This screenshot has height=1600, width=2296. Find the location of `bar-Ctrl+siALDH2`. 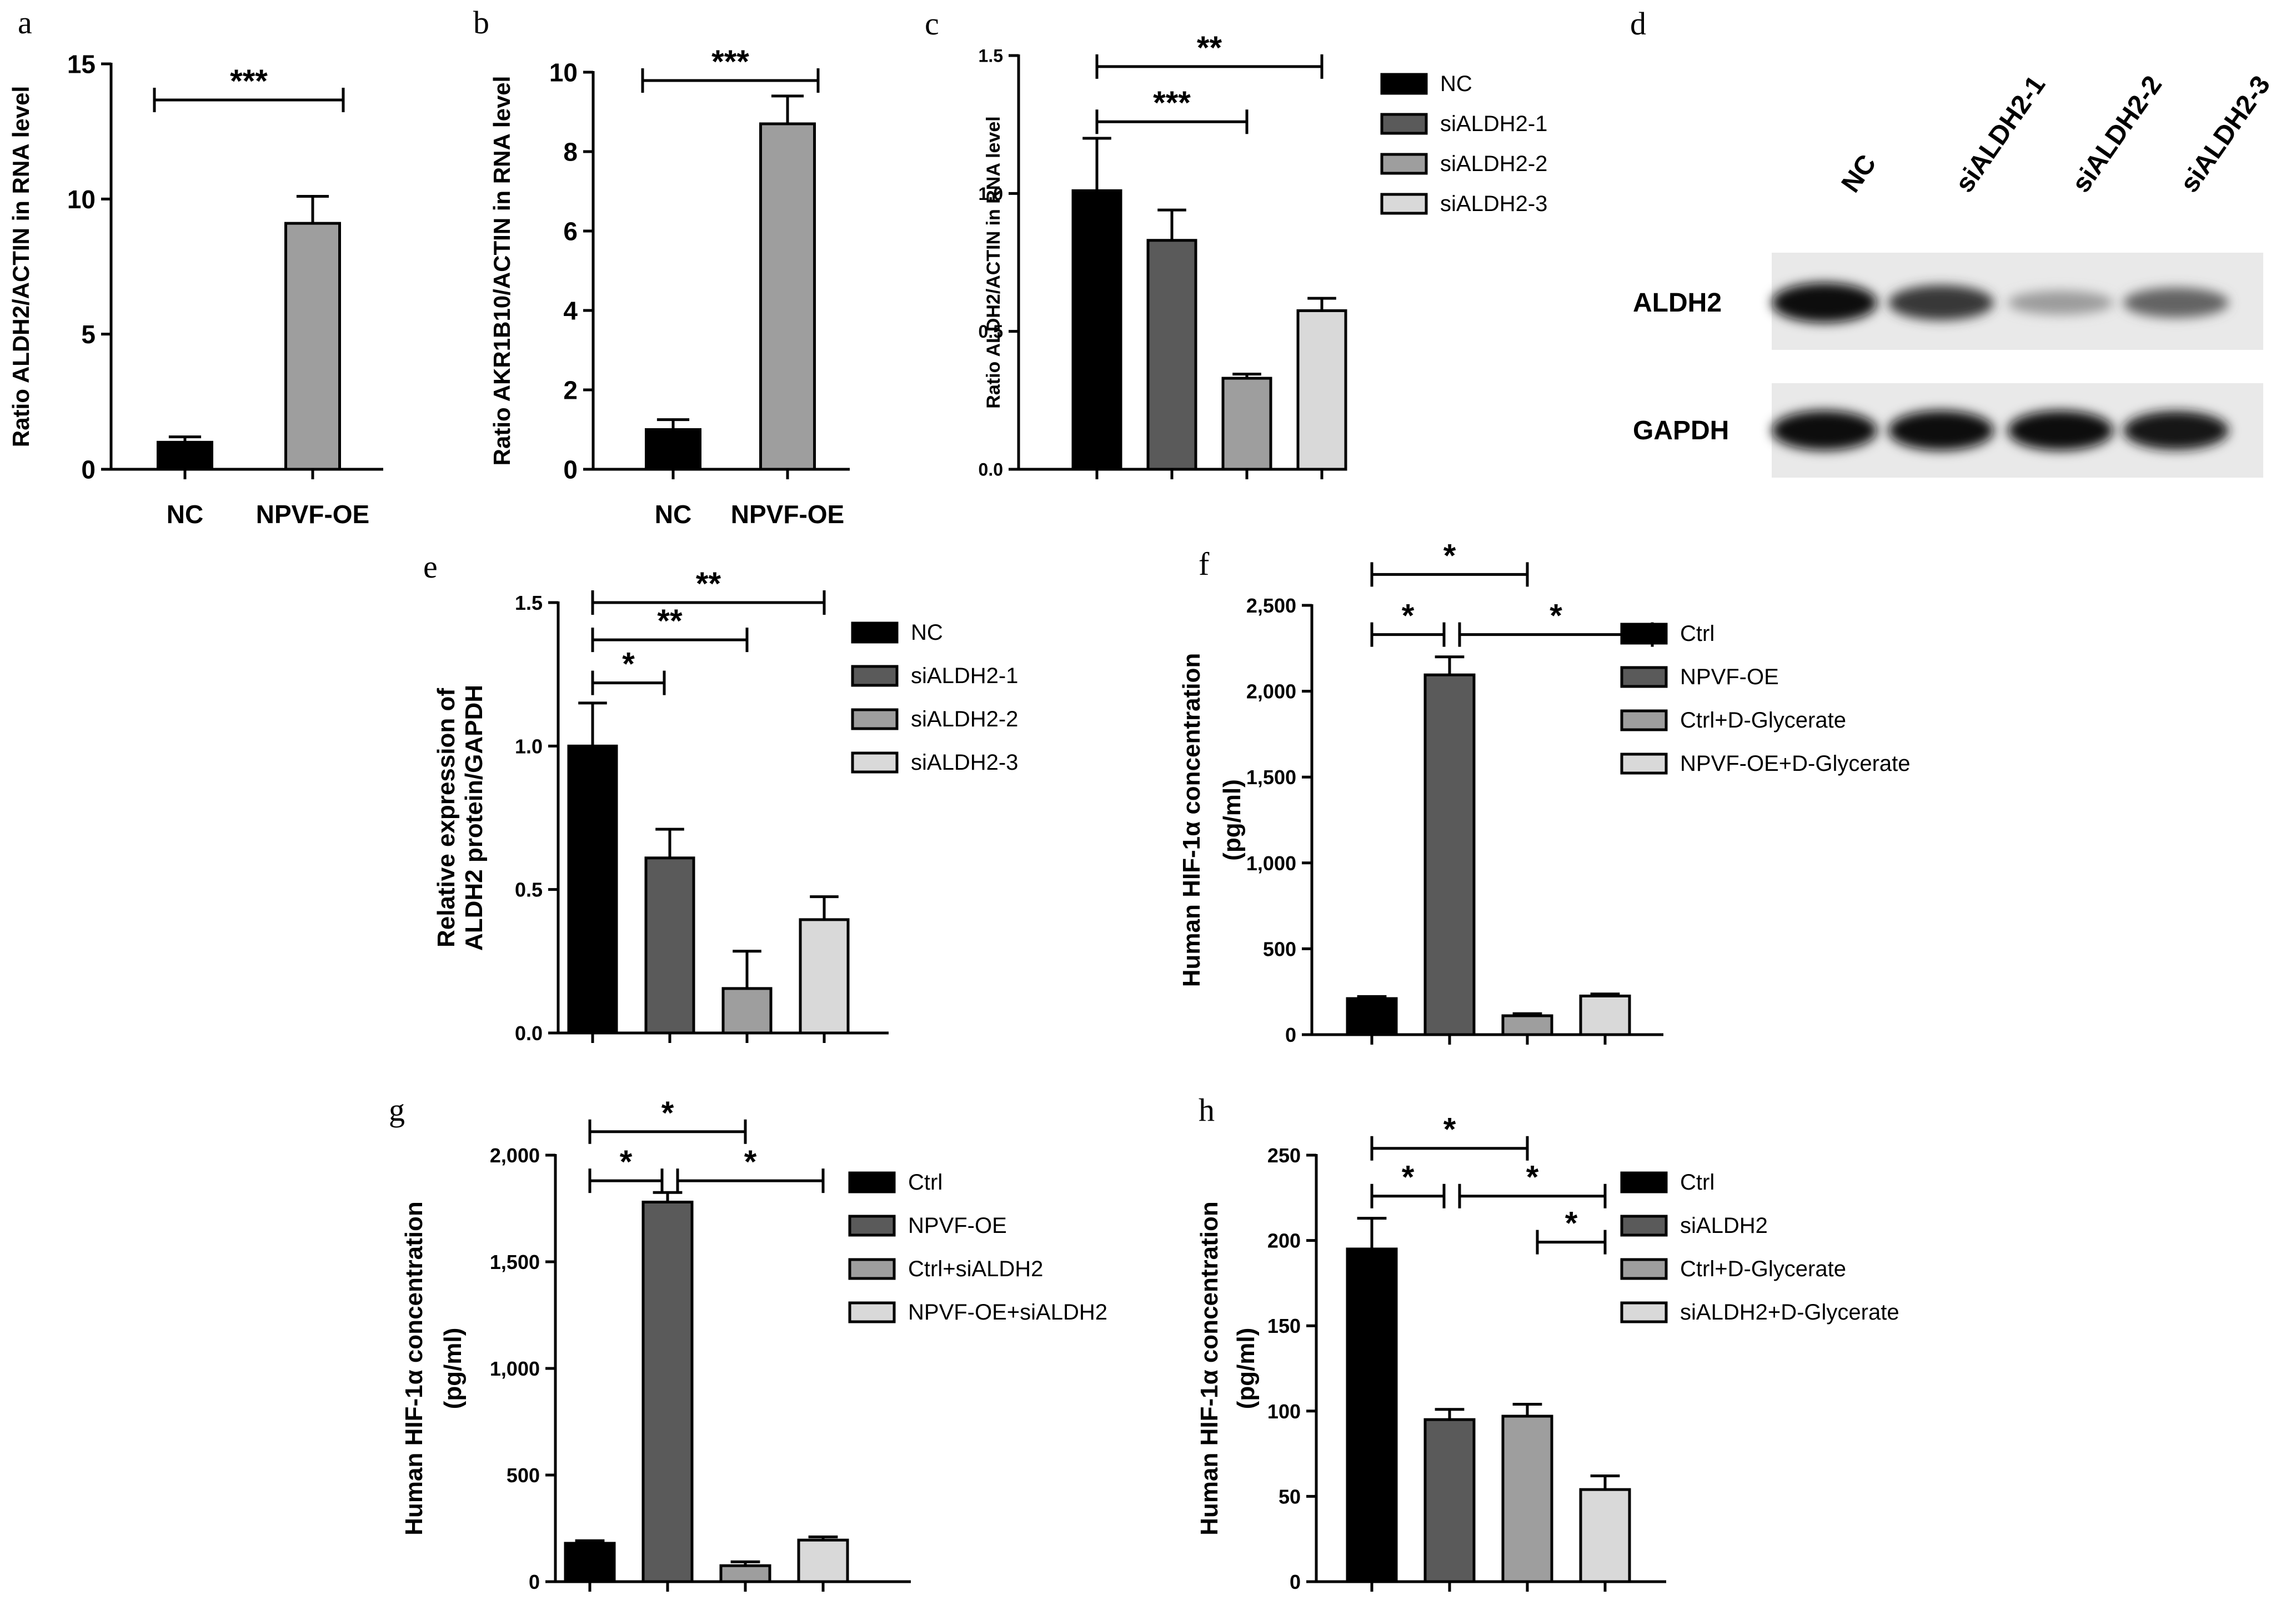

bar-Ctrl+siALDH2 is located at coordinates (745, 1573).